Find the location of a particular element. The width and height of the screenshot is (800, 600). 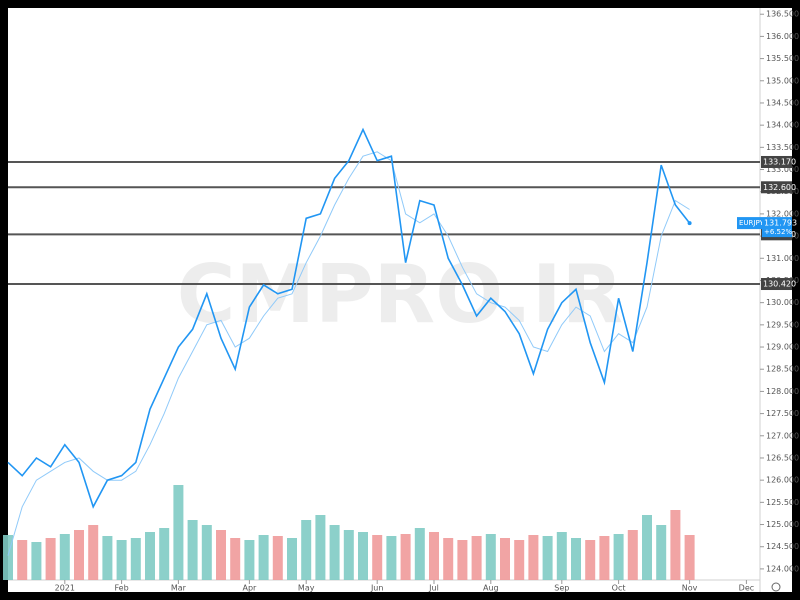

x-tick-label: Mar is located at coordinates (179, 588).